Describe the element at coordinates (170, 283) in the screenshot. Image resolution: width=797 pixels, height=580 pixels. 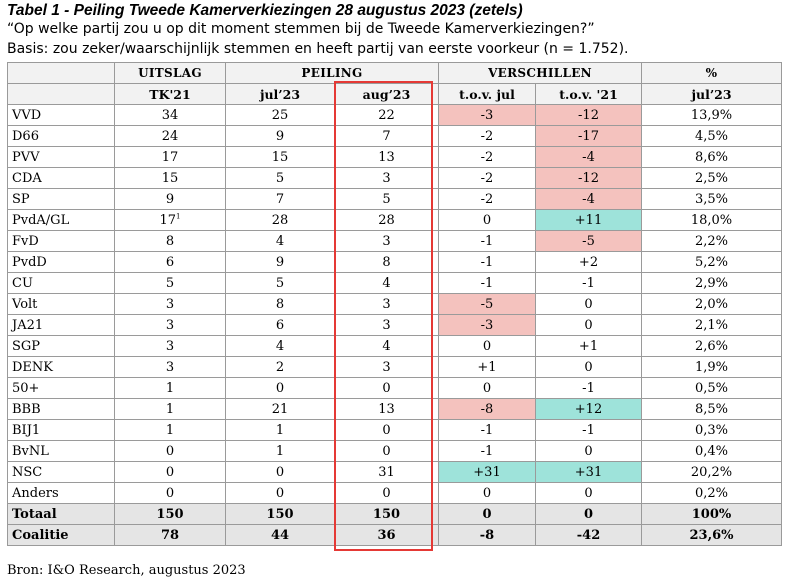
I see `tk21-cell: 5` at that location.